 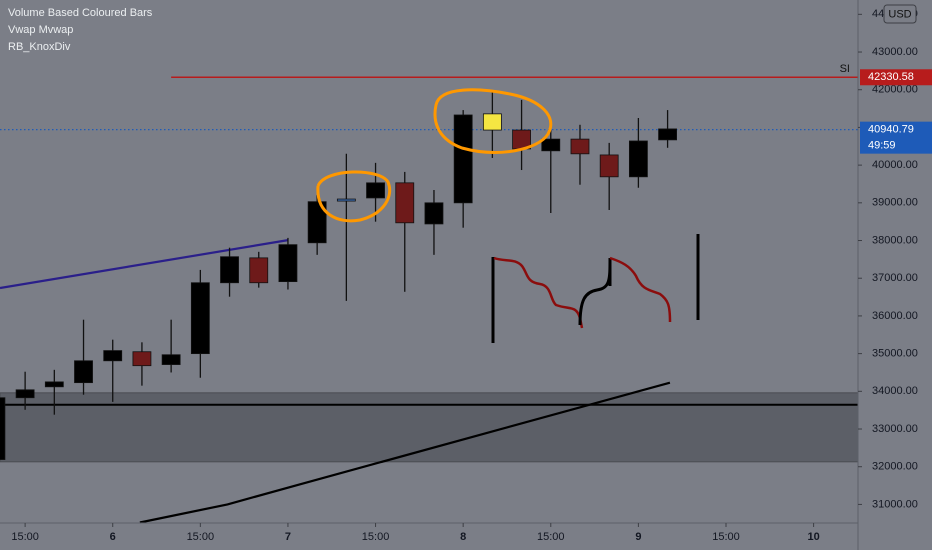 I want to click on last-tag-label: 40940.79, so click(x=891, y=130).